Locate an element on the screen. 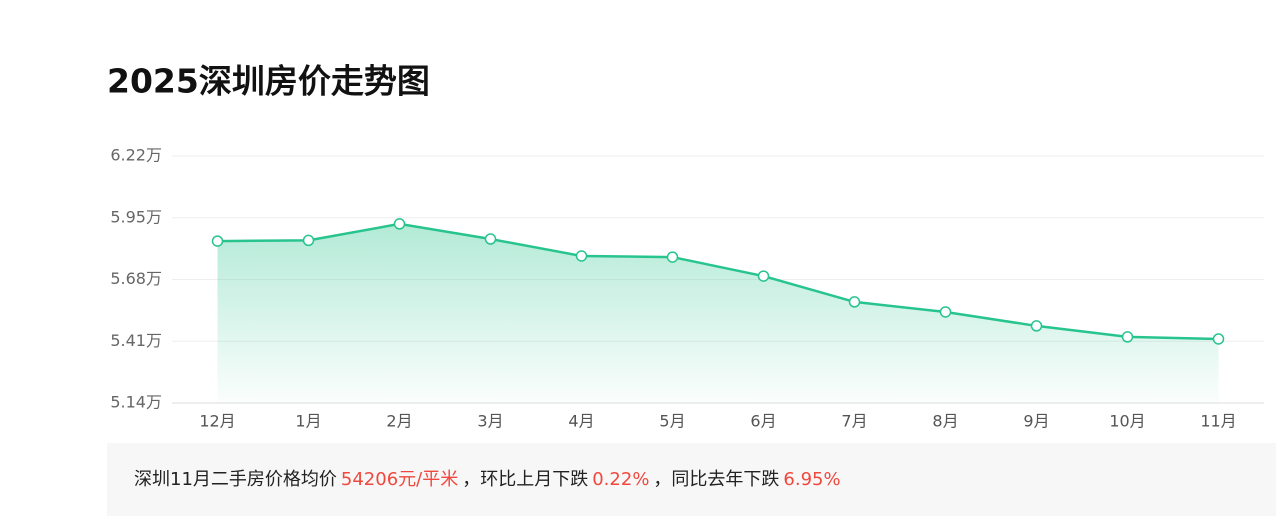 This screenshot has height=524, width=1280. summary-price: 54206元/平米 is located at coordinates (399, 479).